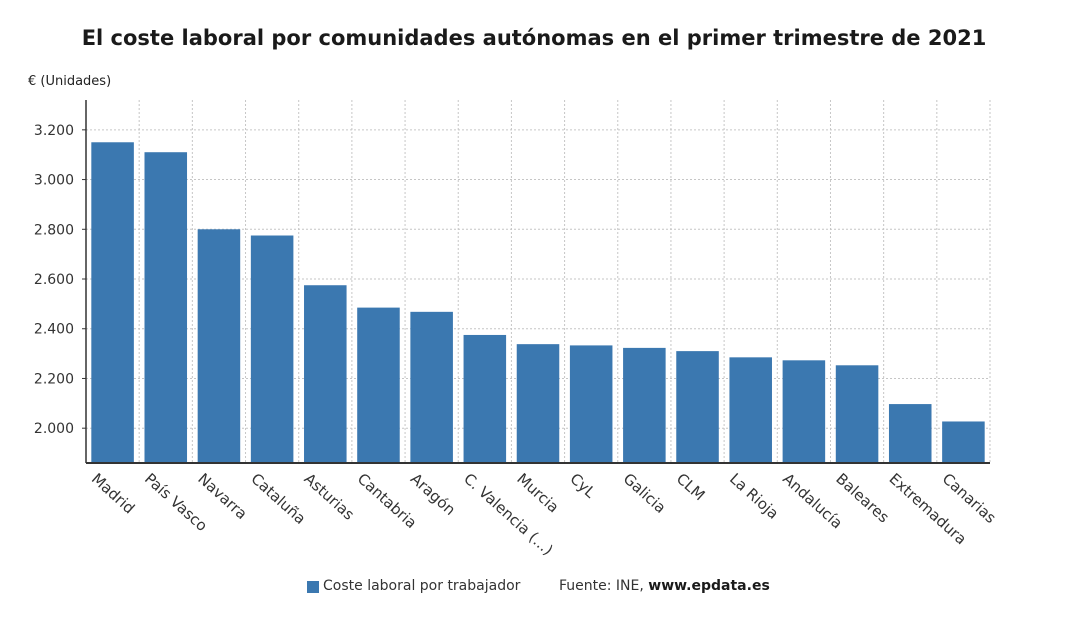 Image resolution: width=1068 pixels, height=627 pixels. What do you see at coordinates (325, 374) in the screenshot?
I see `bar-asturias` at bounding box center [325, 374].